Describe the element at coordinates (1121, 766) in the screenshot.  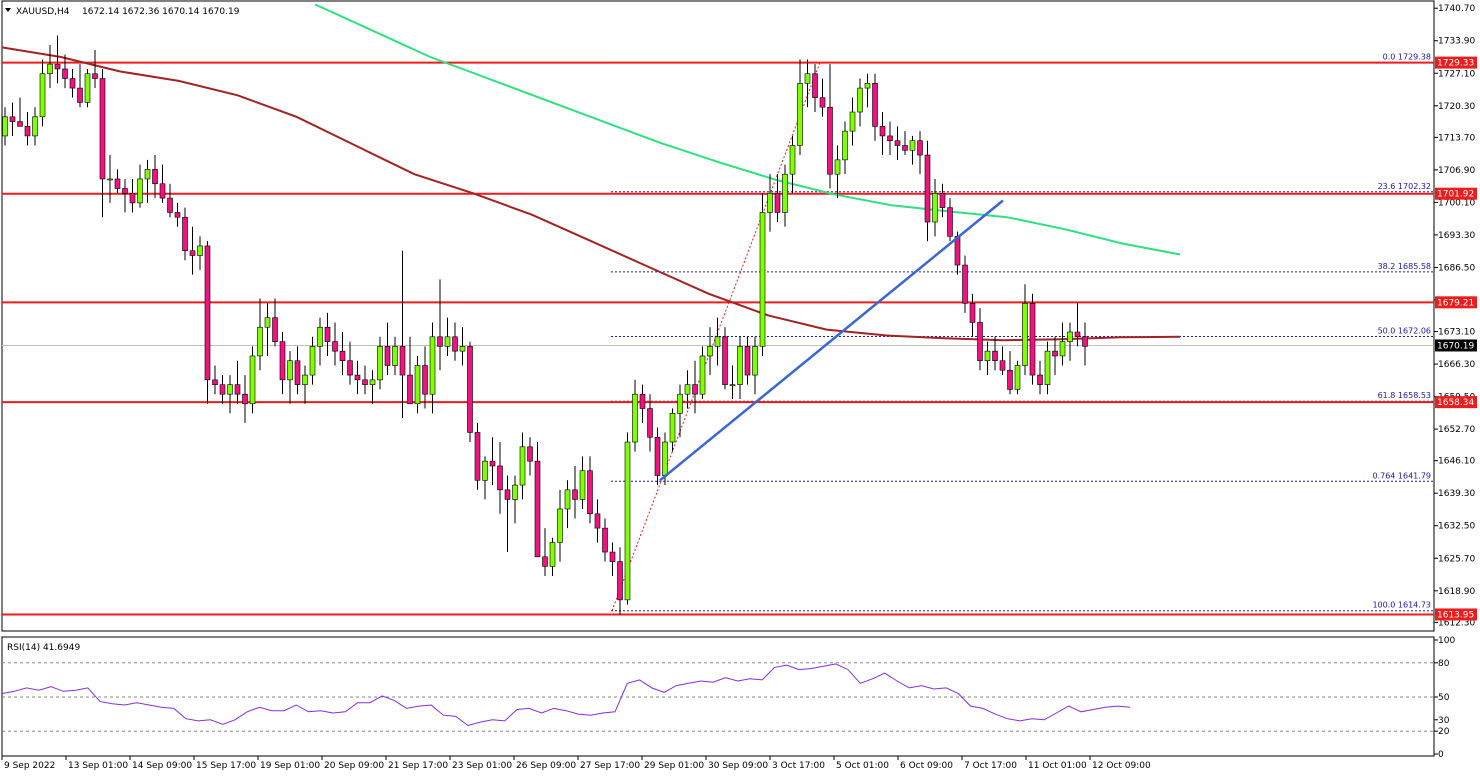
I see `time-tick-label: 12 Oct 09:00` at that location.